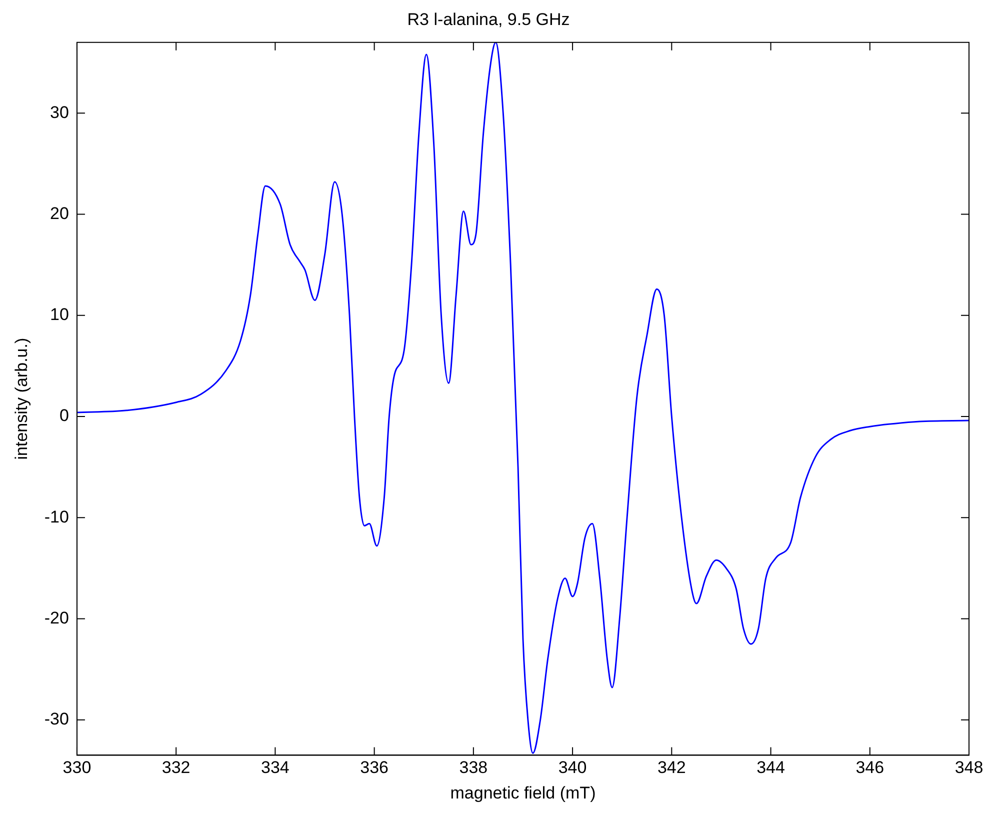  Describe the element at coordinates (870, 768) in the screenshot. I see `x-tick-label: 346` at that location.